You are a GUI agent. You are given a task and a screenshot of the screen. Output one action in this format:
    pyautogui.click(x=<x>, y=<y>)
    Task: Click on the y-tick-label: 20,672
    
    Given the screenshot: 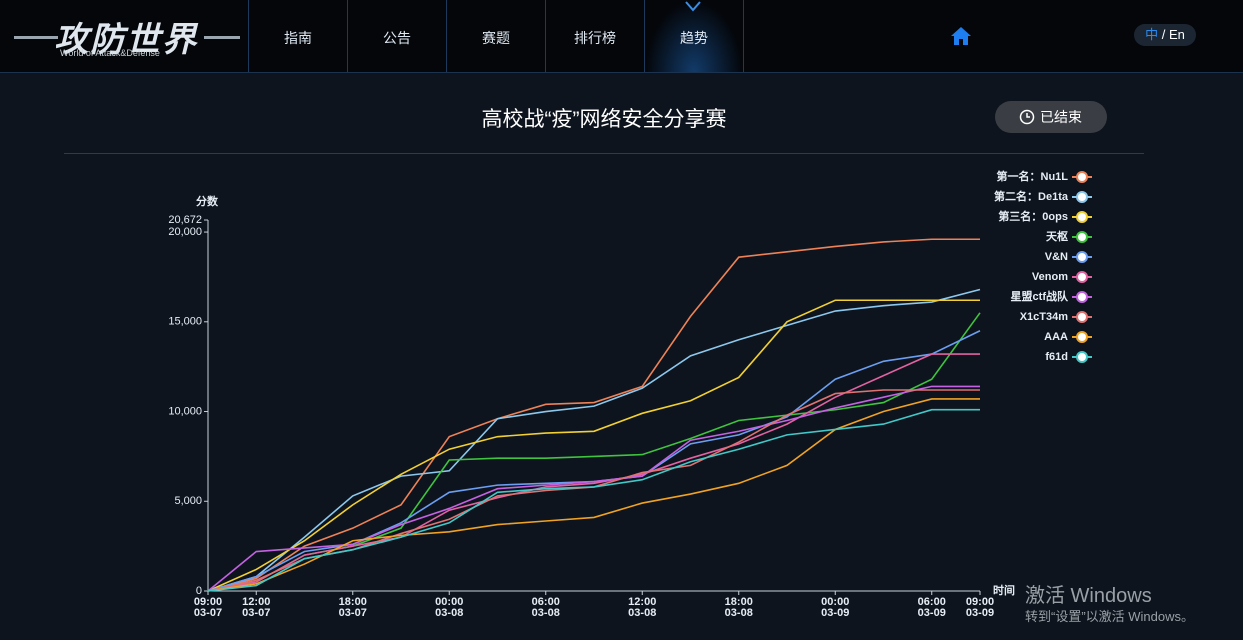 What is the action you would take?
    pyautogui.click(x=185, y=220)
    